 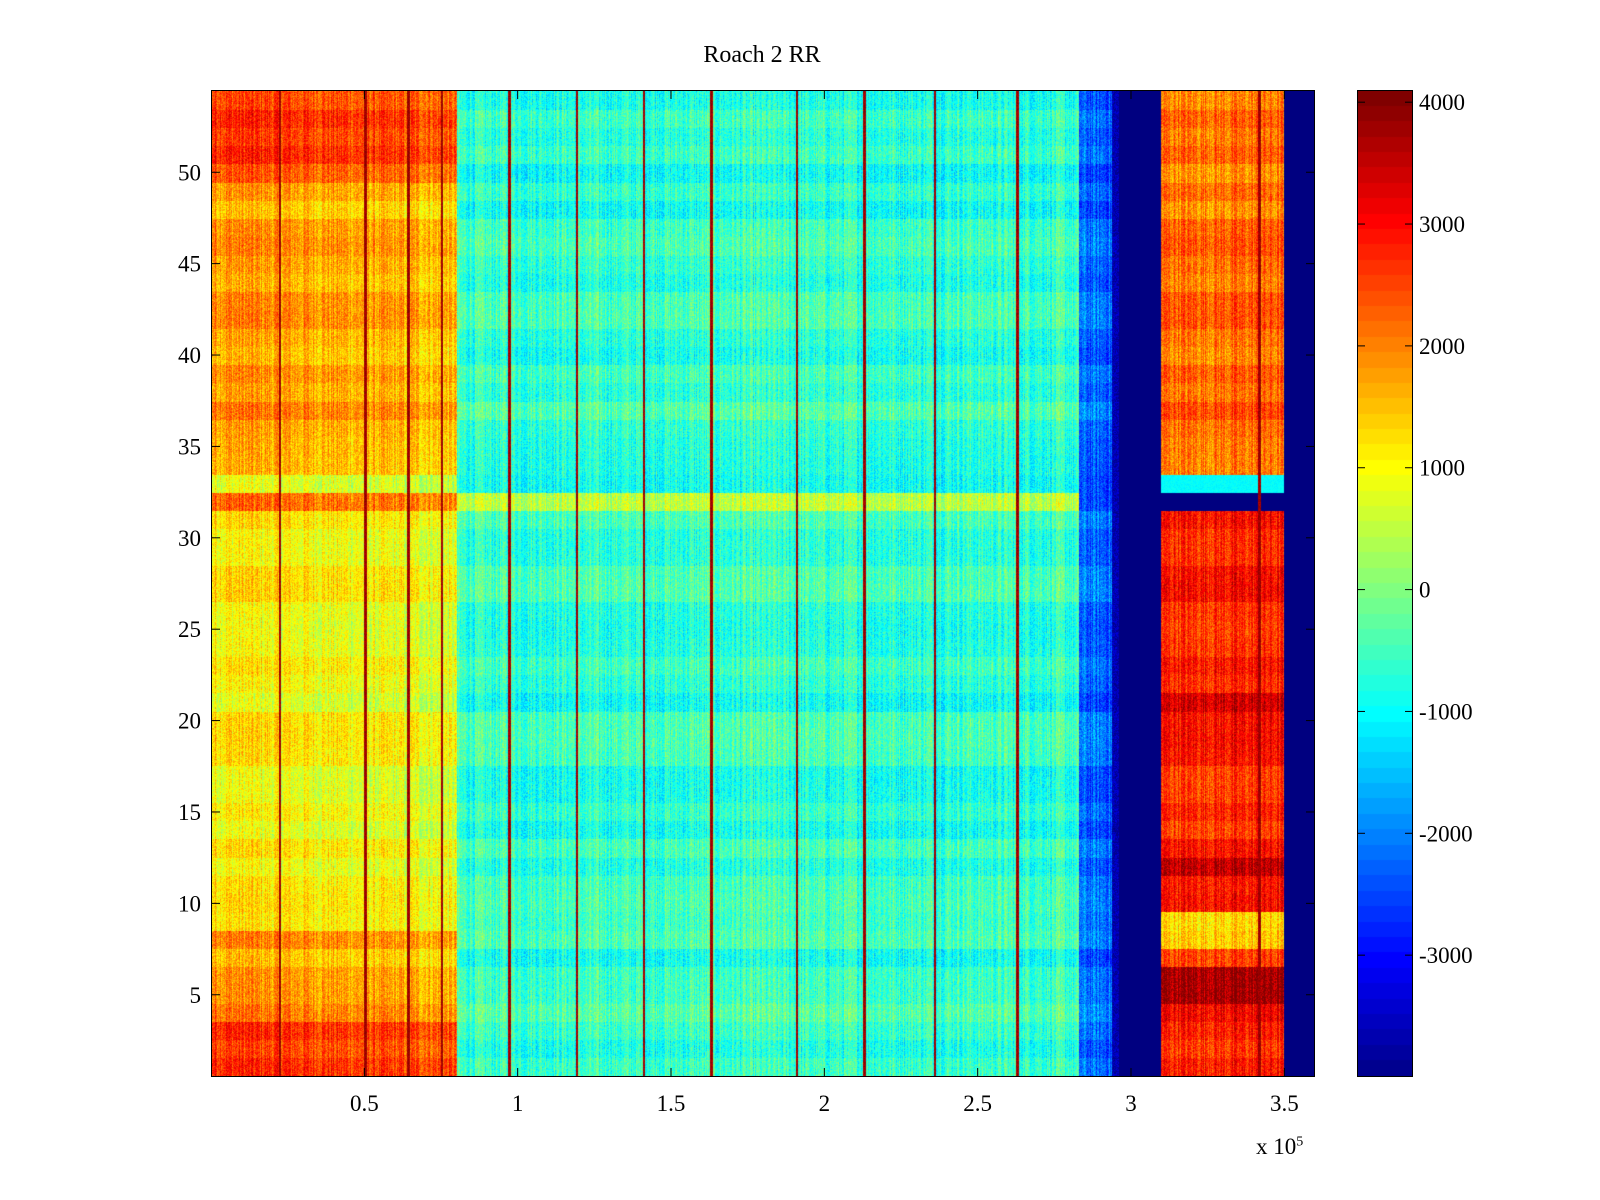 What do you see at coordinates (189, 355) in the screenshot?
I see `y-tick-label: 40` at bounding box center [189, 355].